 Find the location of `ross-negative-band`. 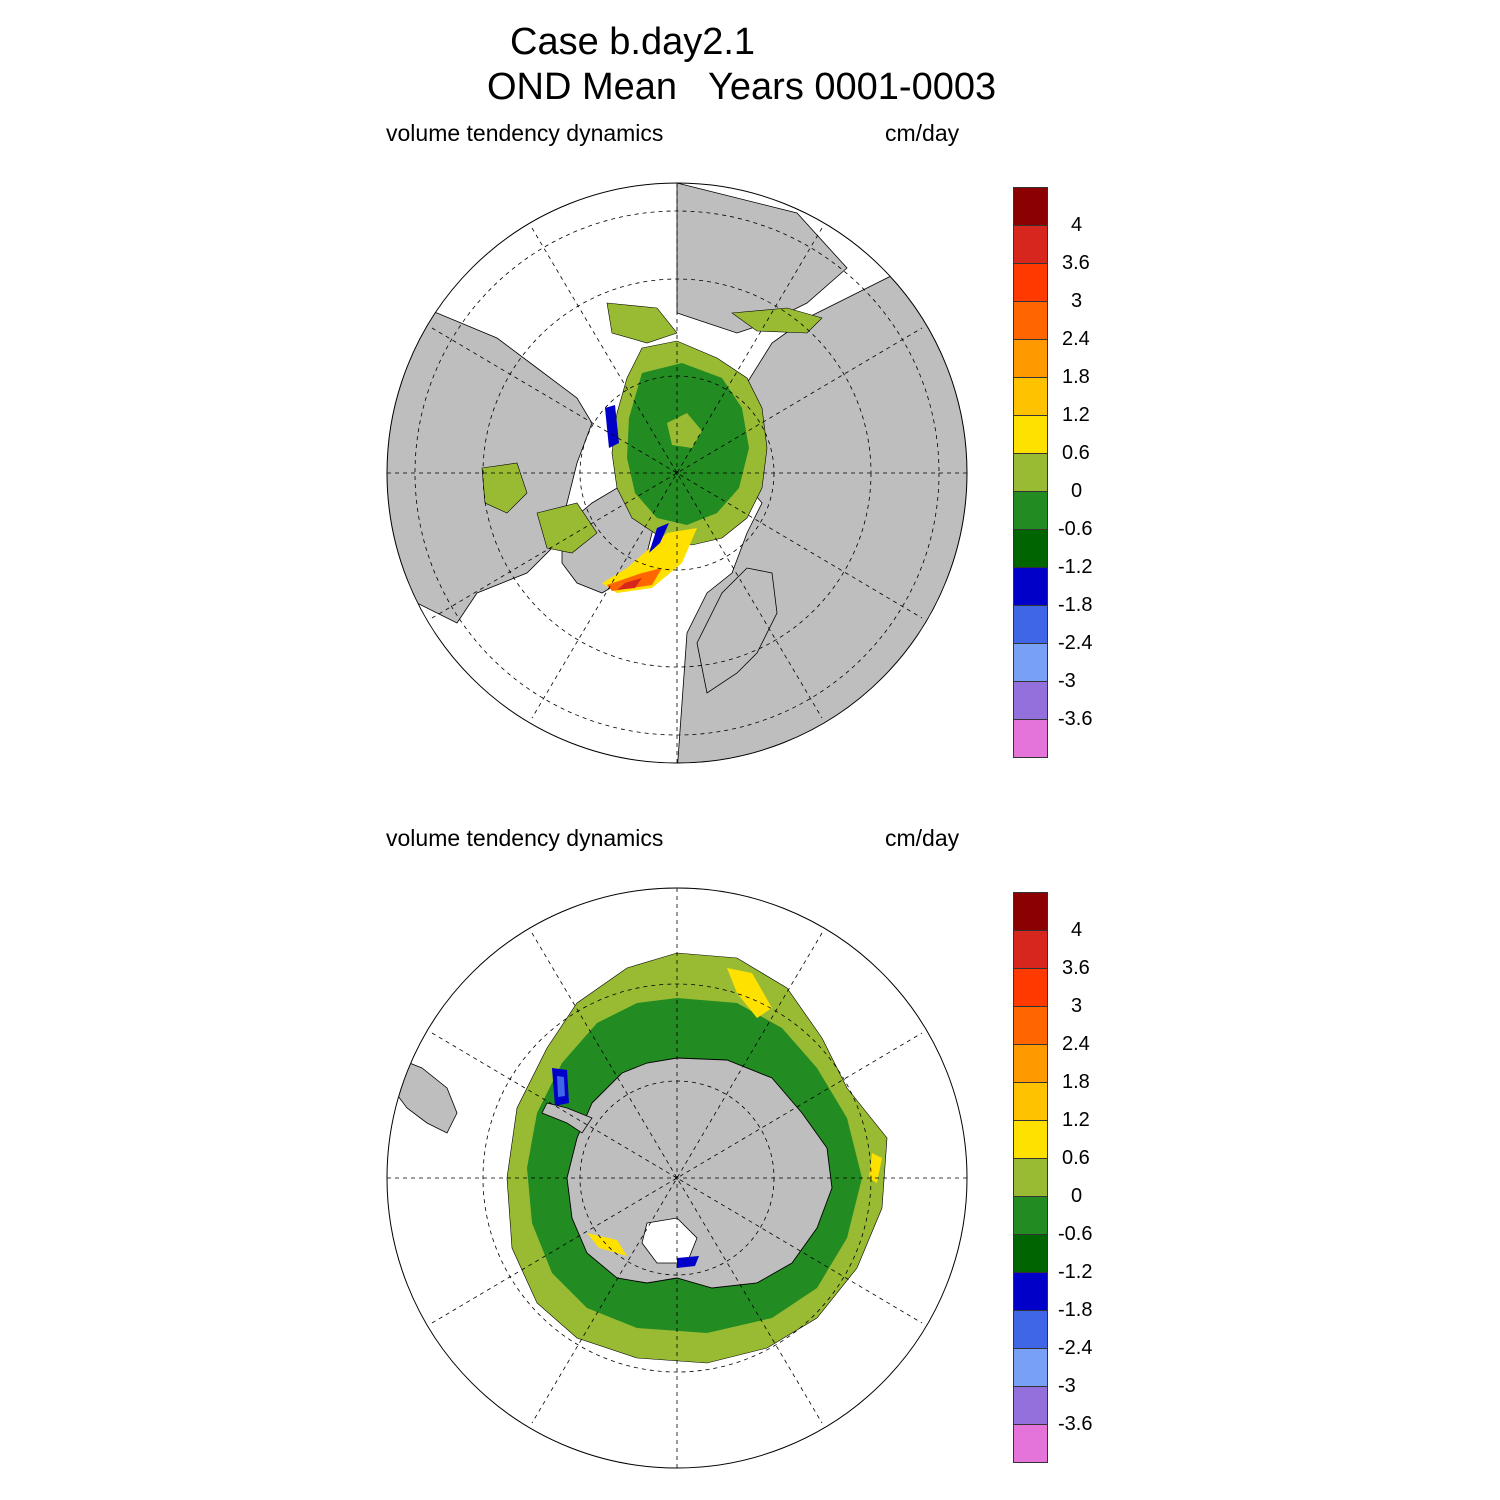

ross-negative-band is located at coordinates (688, 1262).